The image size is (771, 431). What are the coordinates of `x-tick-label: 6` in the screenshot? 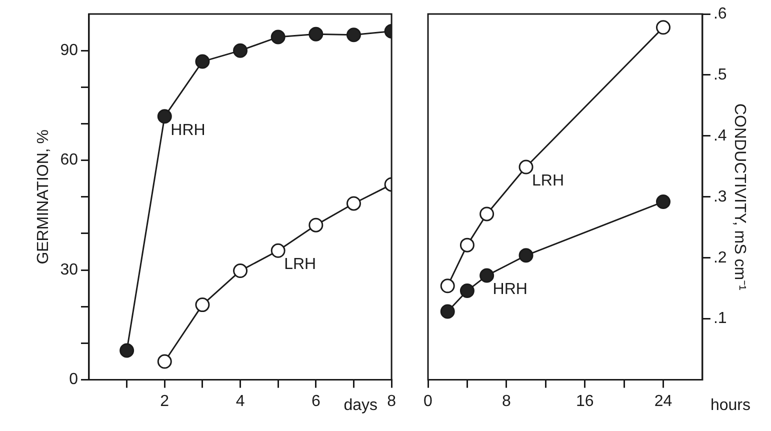 It's located at (315, 401).